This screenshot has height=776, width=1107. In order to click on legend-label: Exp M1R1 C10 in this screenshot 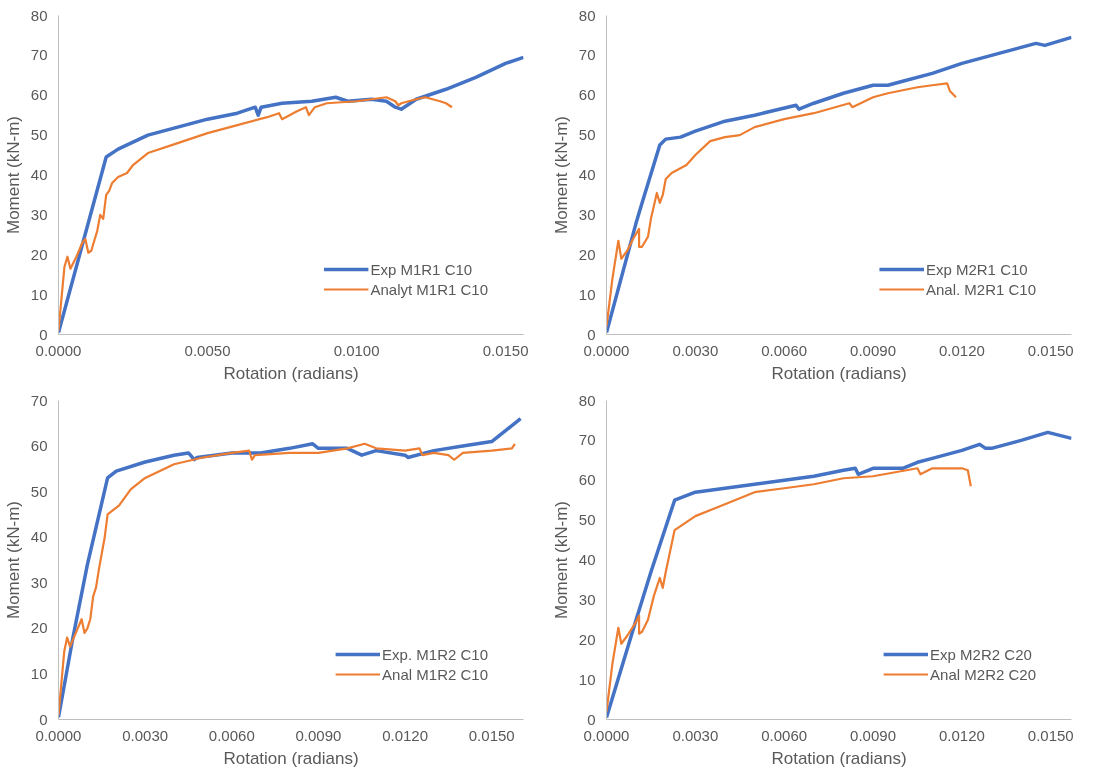, I will do `click(421, 269)`.